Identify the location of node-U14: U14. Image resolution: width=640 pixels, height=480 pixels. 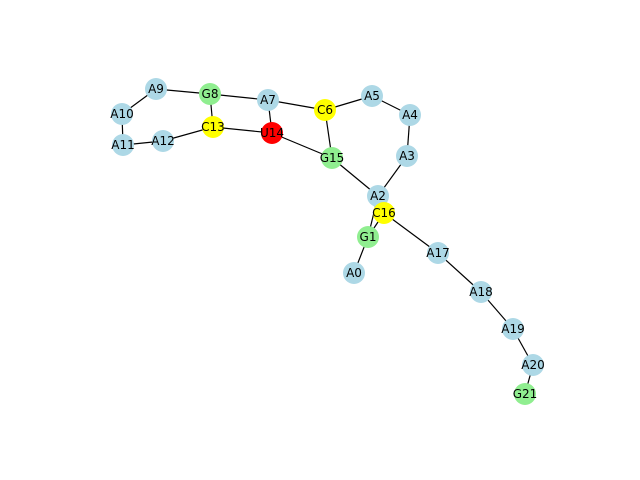
(272, 133).